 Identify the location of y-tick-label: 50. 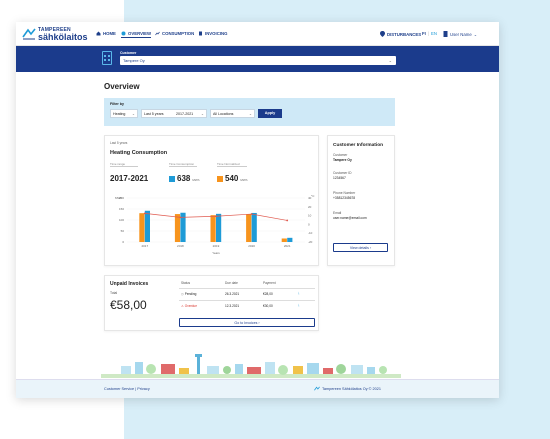
(123, 231).